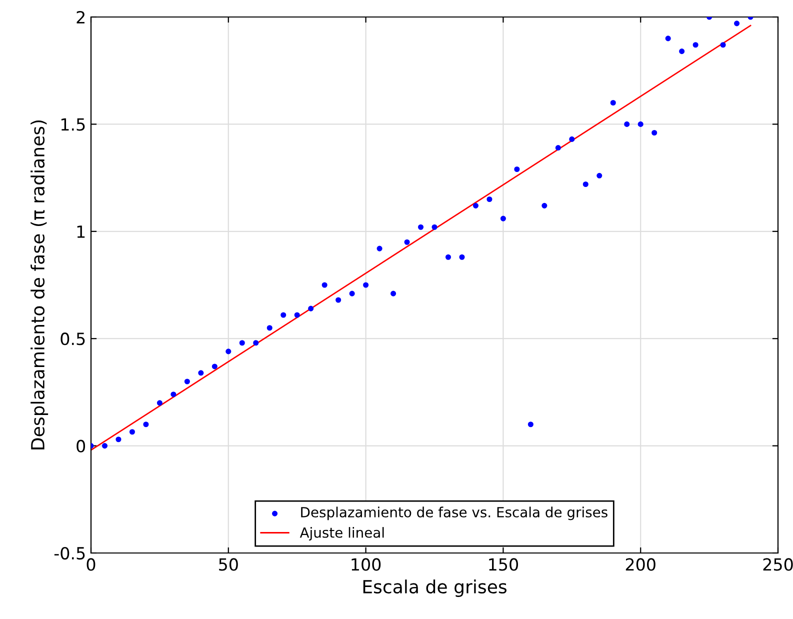  Describe the element at coordinates (91, 564) in the screenshot. I see `x-tick-label: 0` at that location.